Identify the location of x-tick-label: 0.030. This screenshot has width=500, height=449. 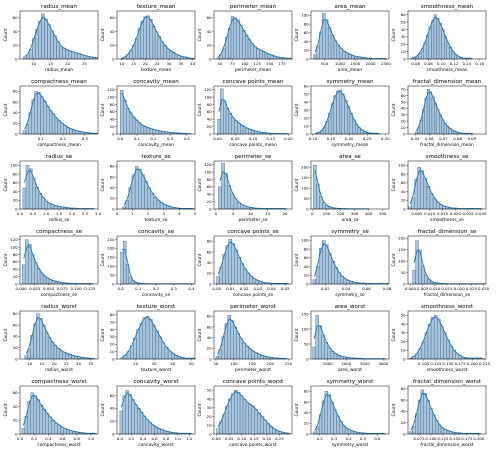
(484, 288).